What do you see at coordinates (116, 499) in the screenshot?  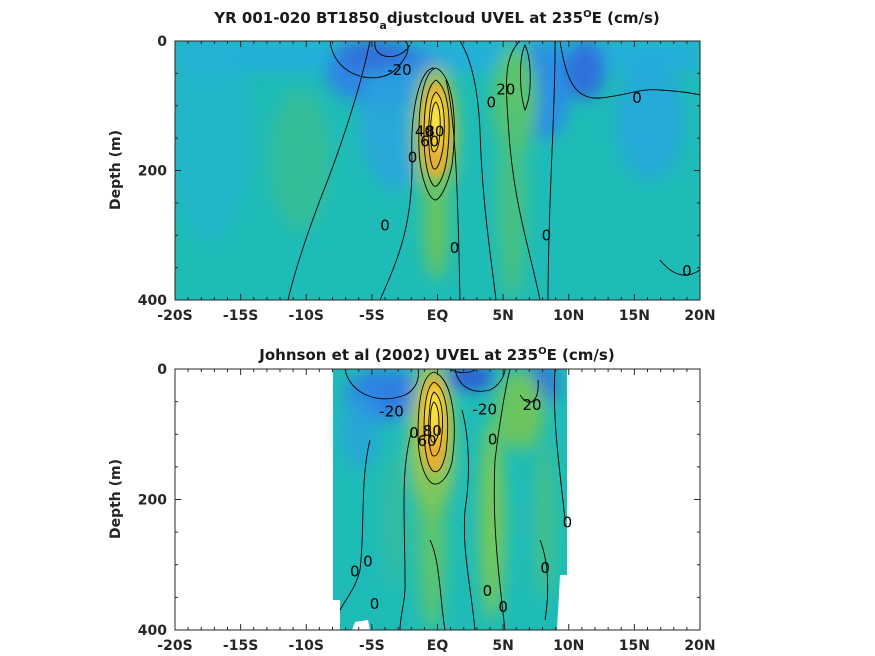 I see `y-axis-label-bottom: Depth (m)` at bounding box center [116, 499].